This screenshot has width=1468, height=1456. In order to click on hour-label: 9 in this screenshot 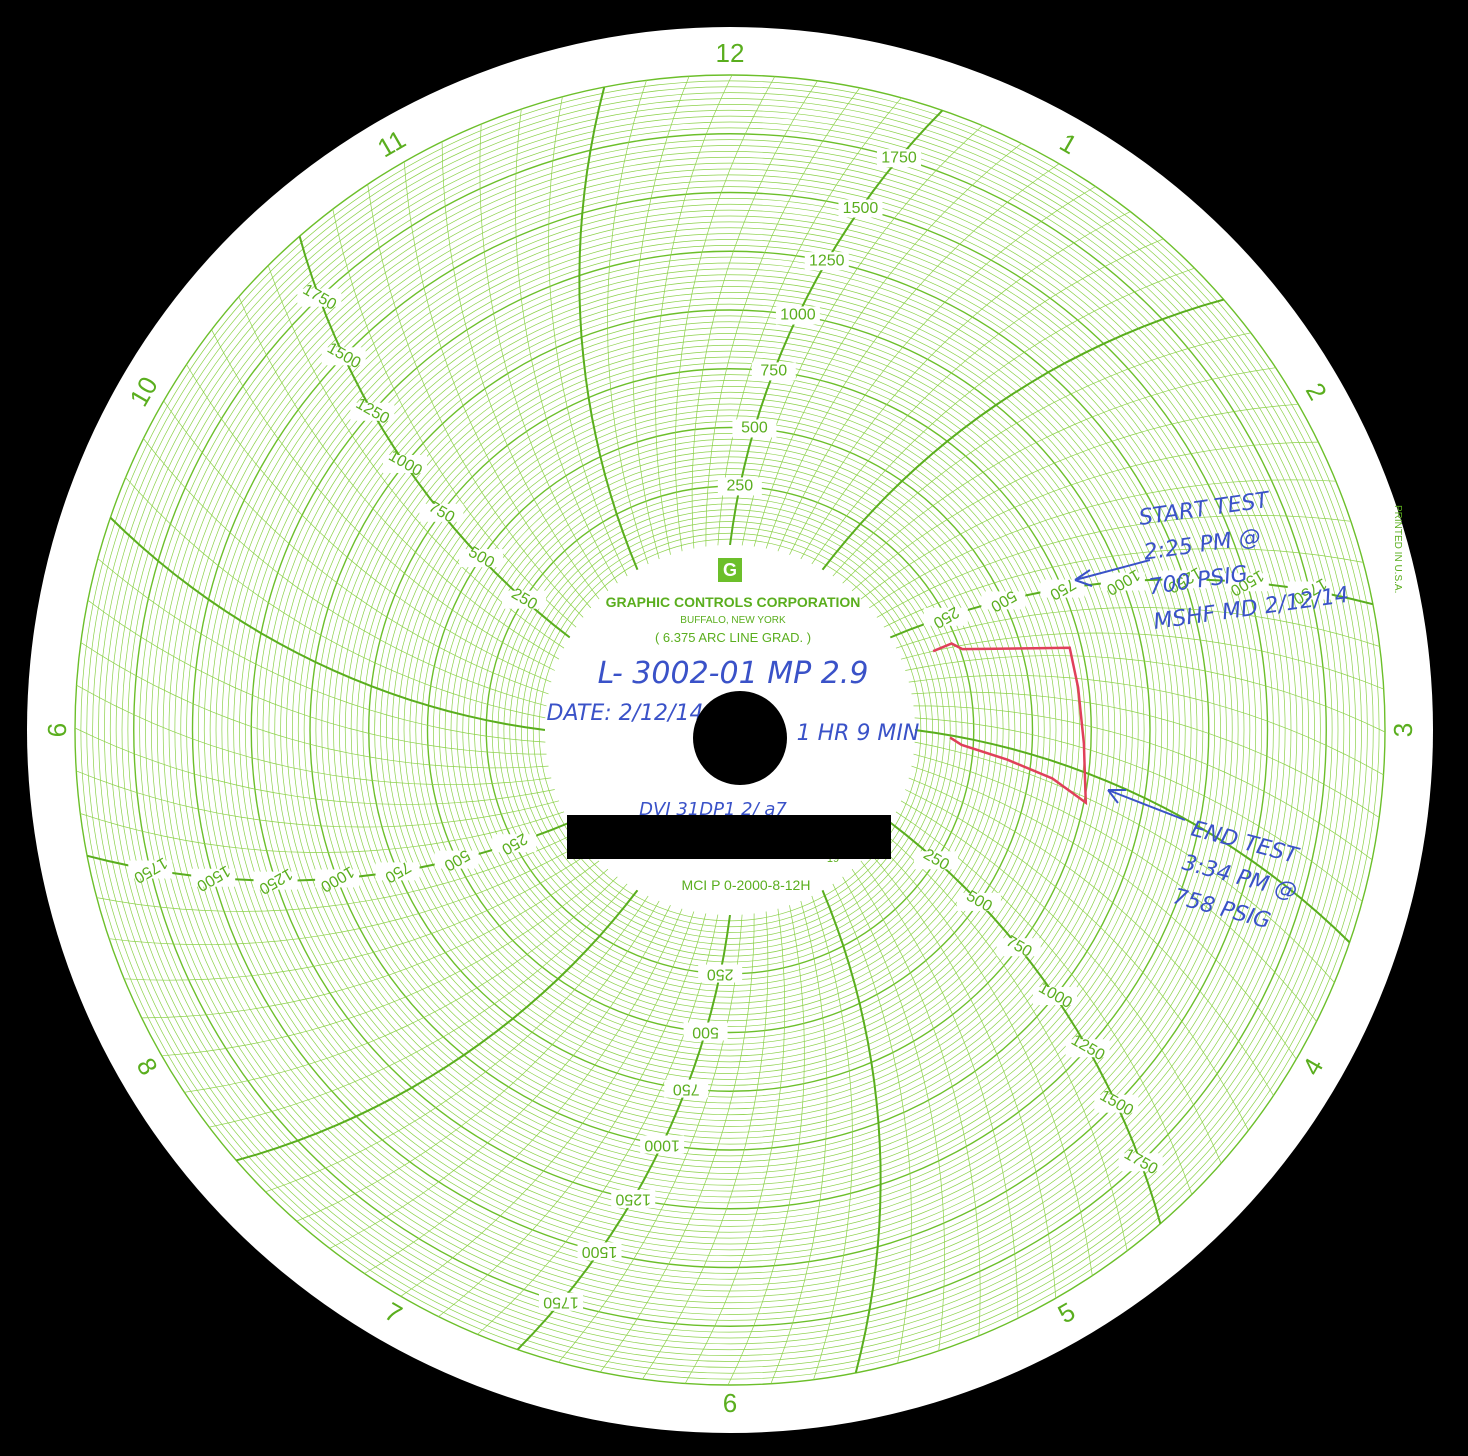, I will do `click(57, 730)`.